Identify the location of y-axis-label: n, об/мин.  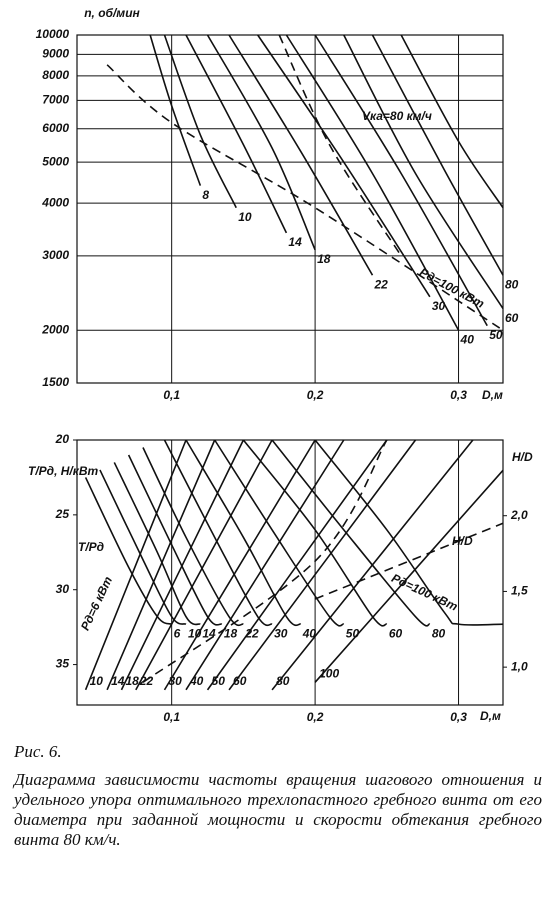
(112, 13).